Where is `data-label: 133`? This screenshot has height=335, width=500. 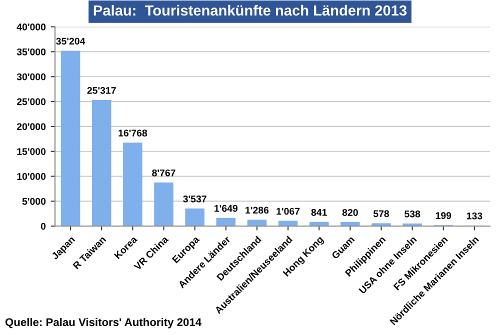 data-label: 133 is located at coordinates (474, 216).